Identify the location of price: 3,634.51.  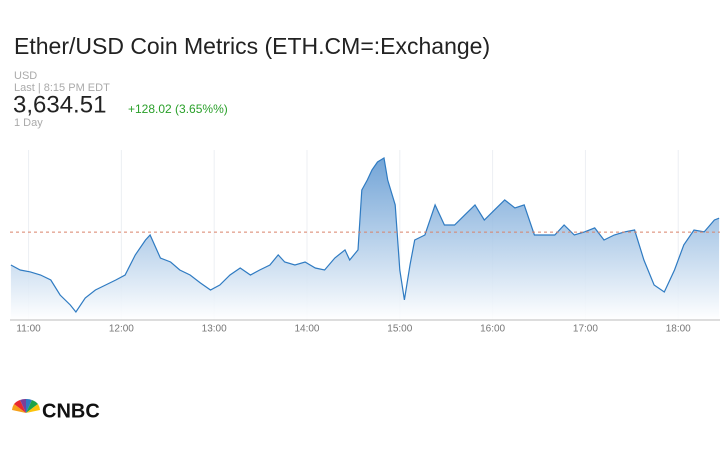
(59, 104).